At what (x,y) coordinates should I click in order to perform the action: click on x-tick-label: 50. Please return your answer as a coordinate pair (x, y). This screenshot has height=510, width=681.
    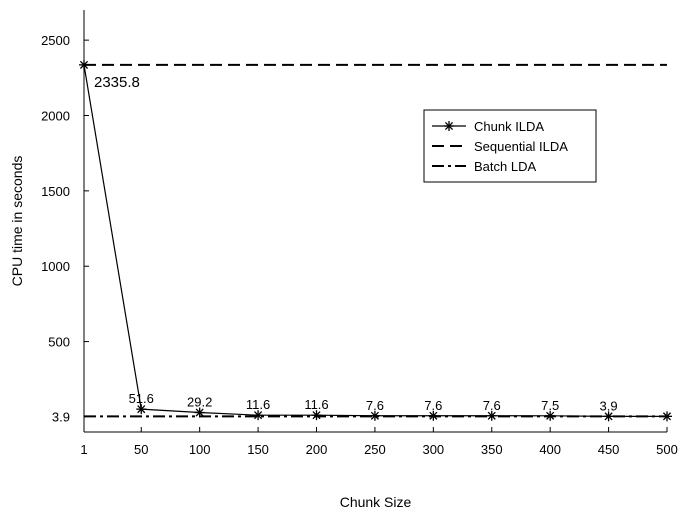
    Looking at the image, I should click on (141, 449).